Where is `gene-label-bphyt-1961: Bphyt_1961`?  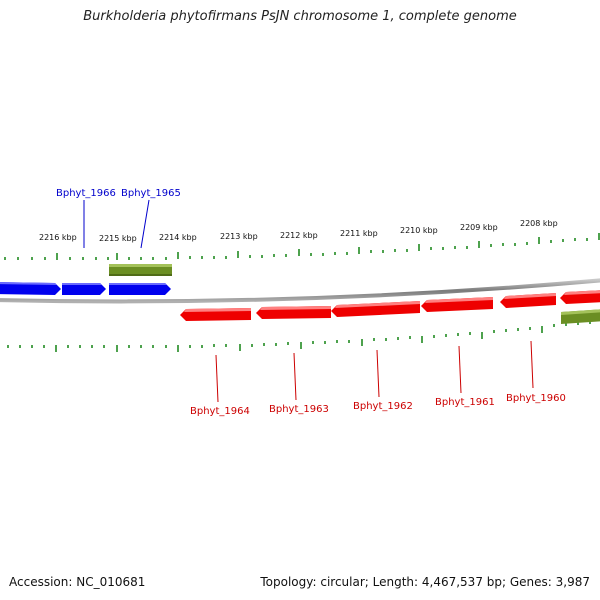 gene-label-bphyt-1961: Bphyt_1961 is located at coordinates (465, 402).